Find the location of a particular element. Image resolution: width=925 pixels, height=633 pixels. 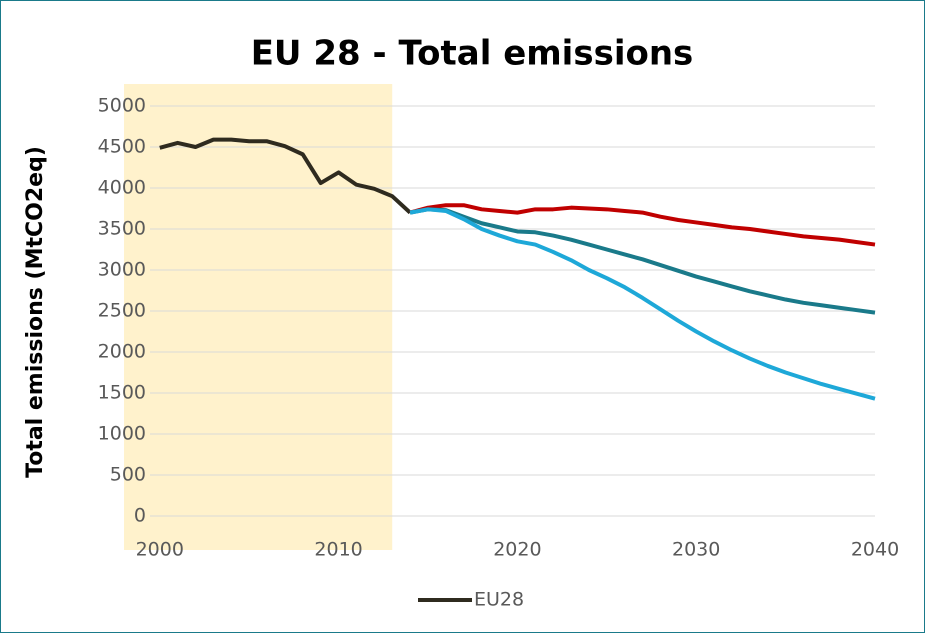

y-tick-label: 4000 is located at coordinates (122, 188).